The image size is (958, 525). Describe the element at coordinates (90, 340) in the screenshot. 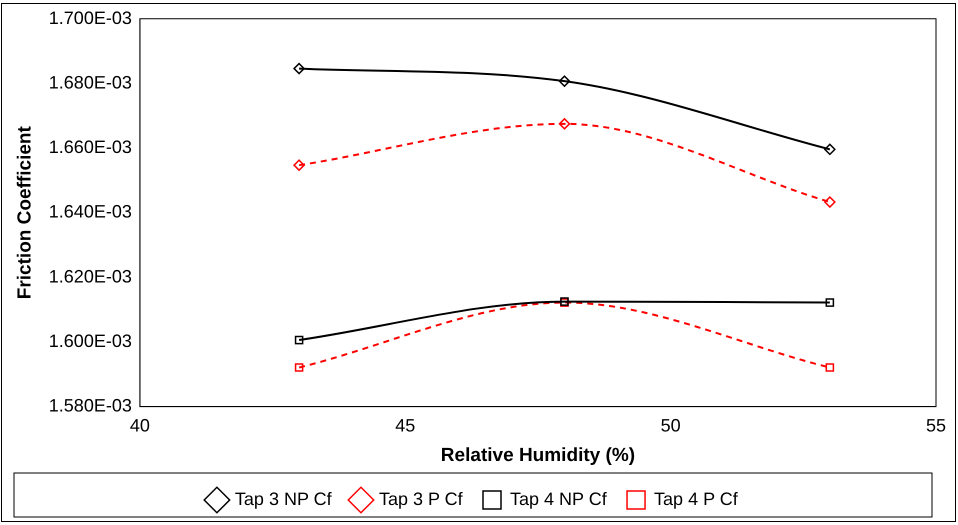

I see `y-tick-label: 1.600E-03` at that location.